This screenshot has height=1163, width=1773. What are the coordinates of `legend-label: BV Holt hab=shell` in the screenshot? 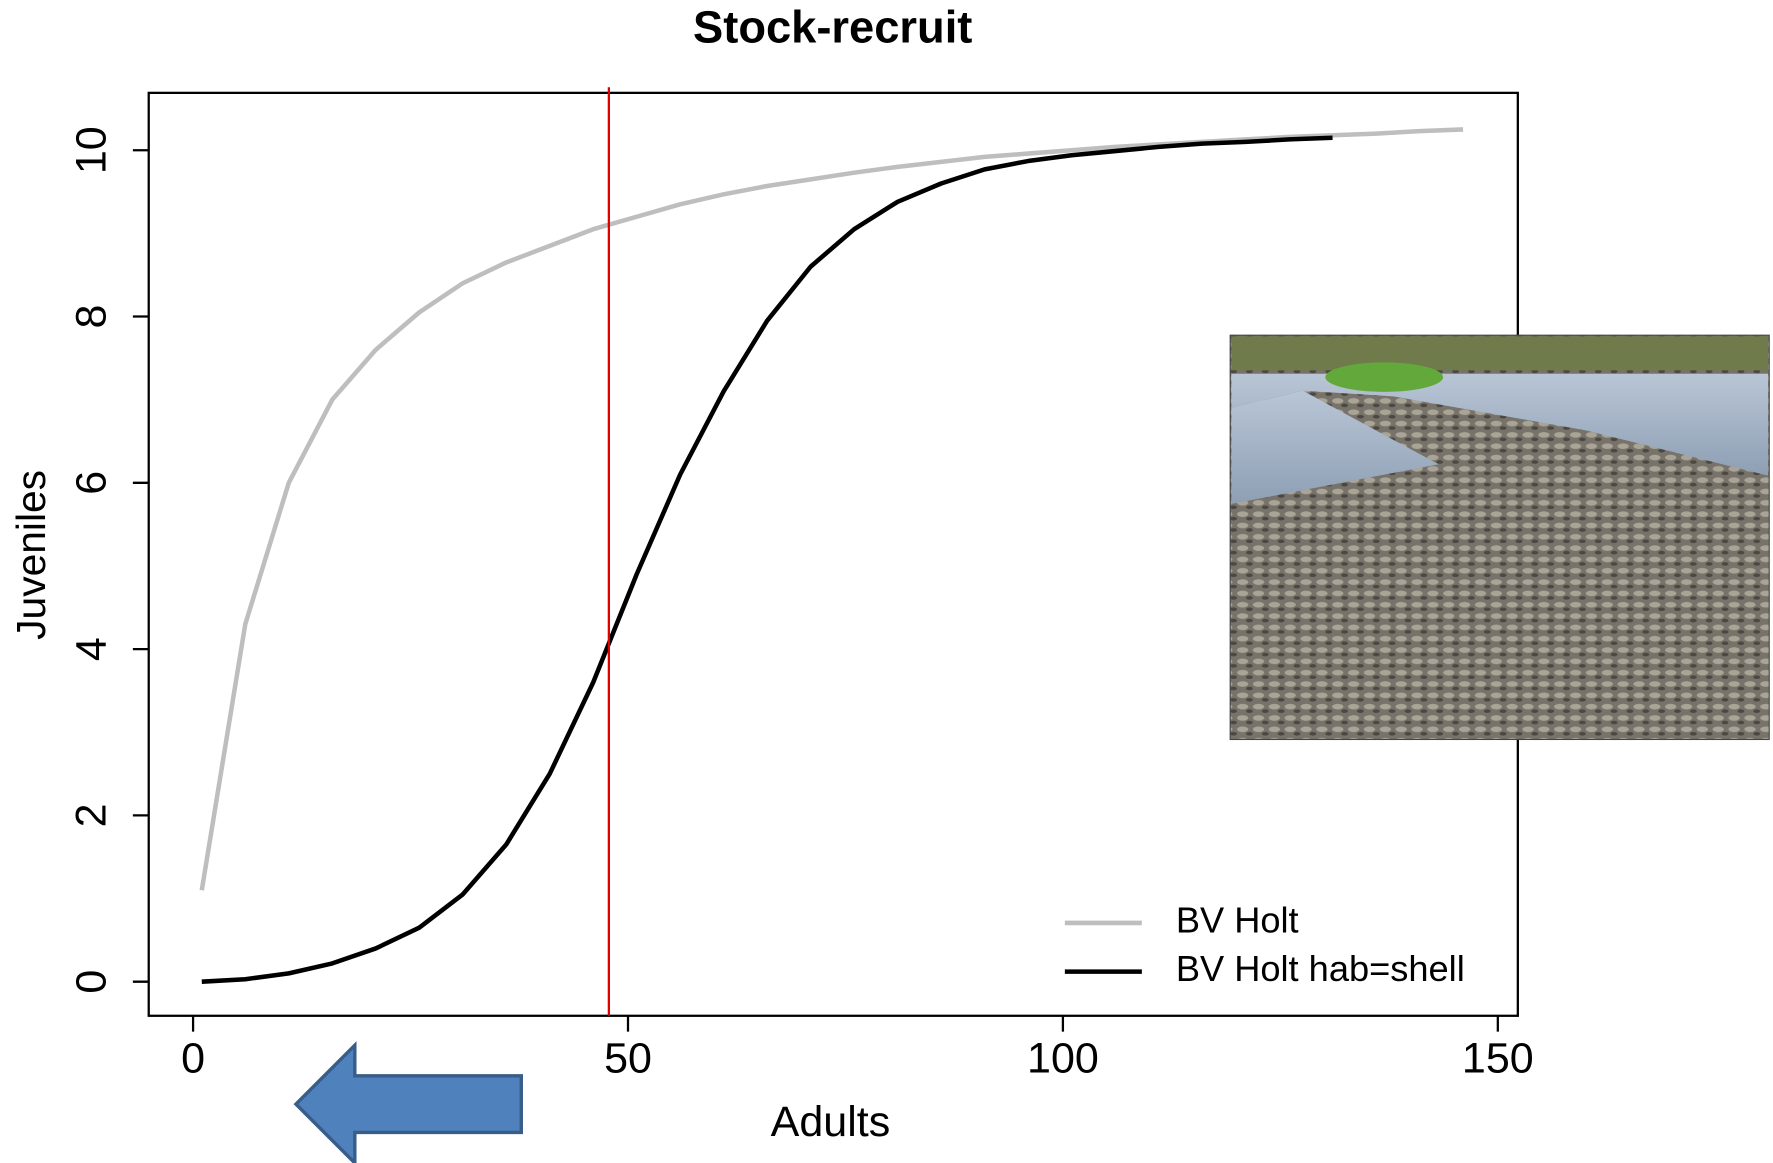 It's located at (1320, 968).